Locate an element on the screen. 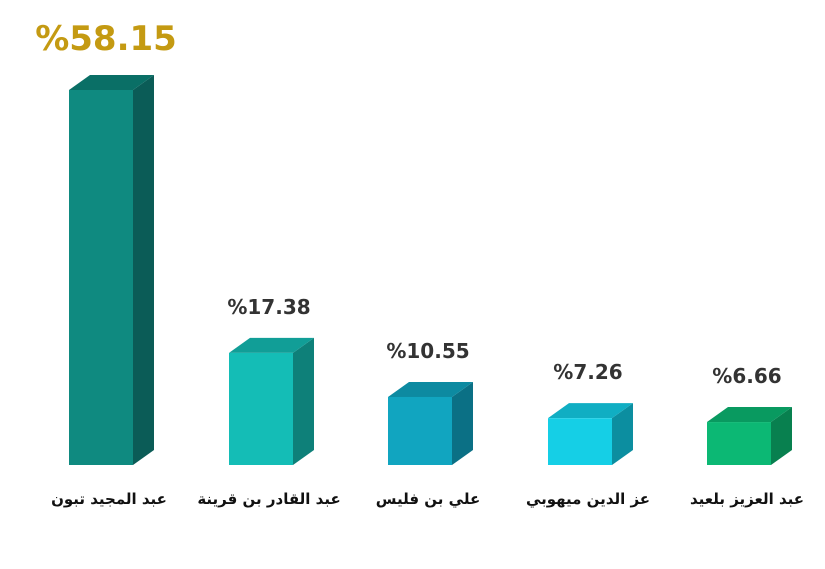 The width and height of the screenshot is (825, 569). category-label-1: عبد المجيد تبون is located at coordinates (109, 499).